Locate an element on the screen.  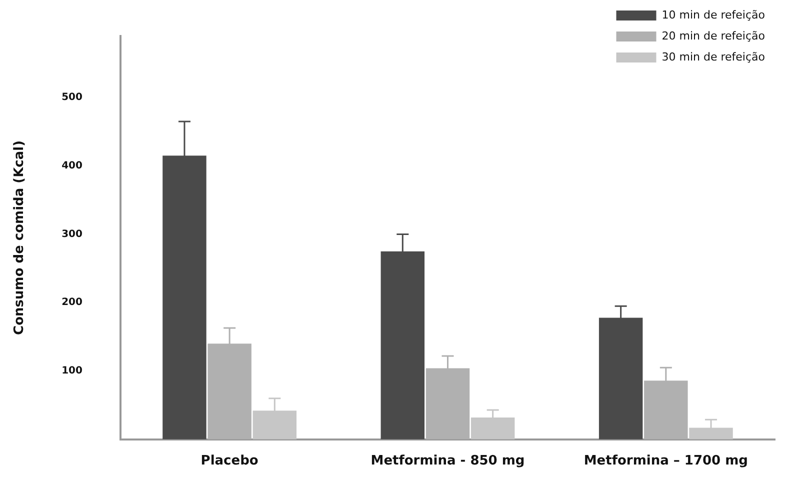
x-tick-label: Metformina – 1700 mg is located at coordinates (666, 461).